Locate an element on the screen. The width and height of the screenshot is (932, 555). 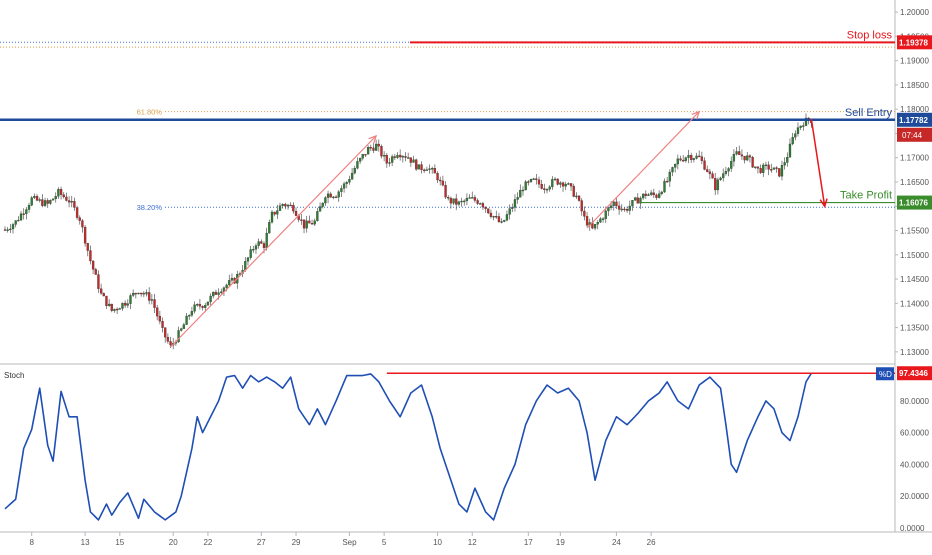
fib-level-label: 38.20% is located at coordinates (150, 207).